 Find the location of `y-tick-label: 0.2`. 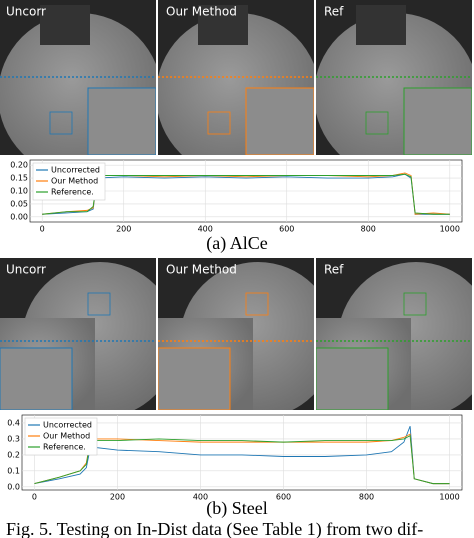

y-tick-label: 0.2 is located at coordinates (13, 454).